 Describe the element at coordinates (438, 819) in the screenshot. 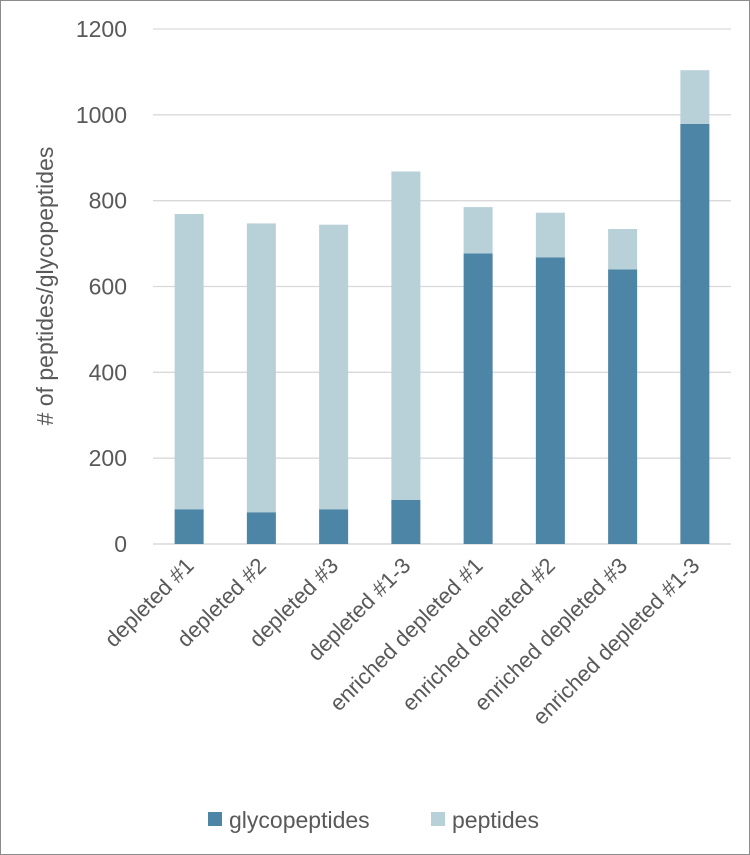

I see `legend-swatch-peptides` at that location.